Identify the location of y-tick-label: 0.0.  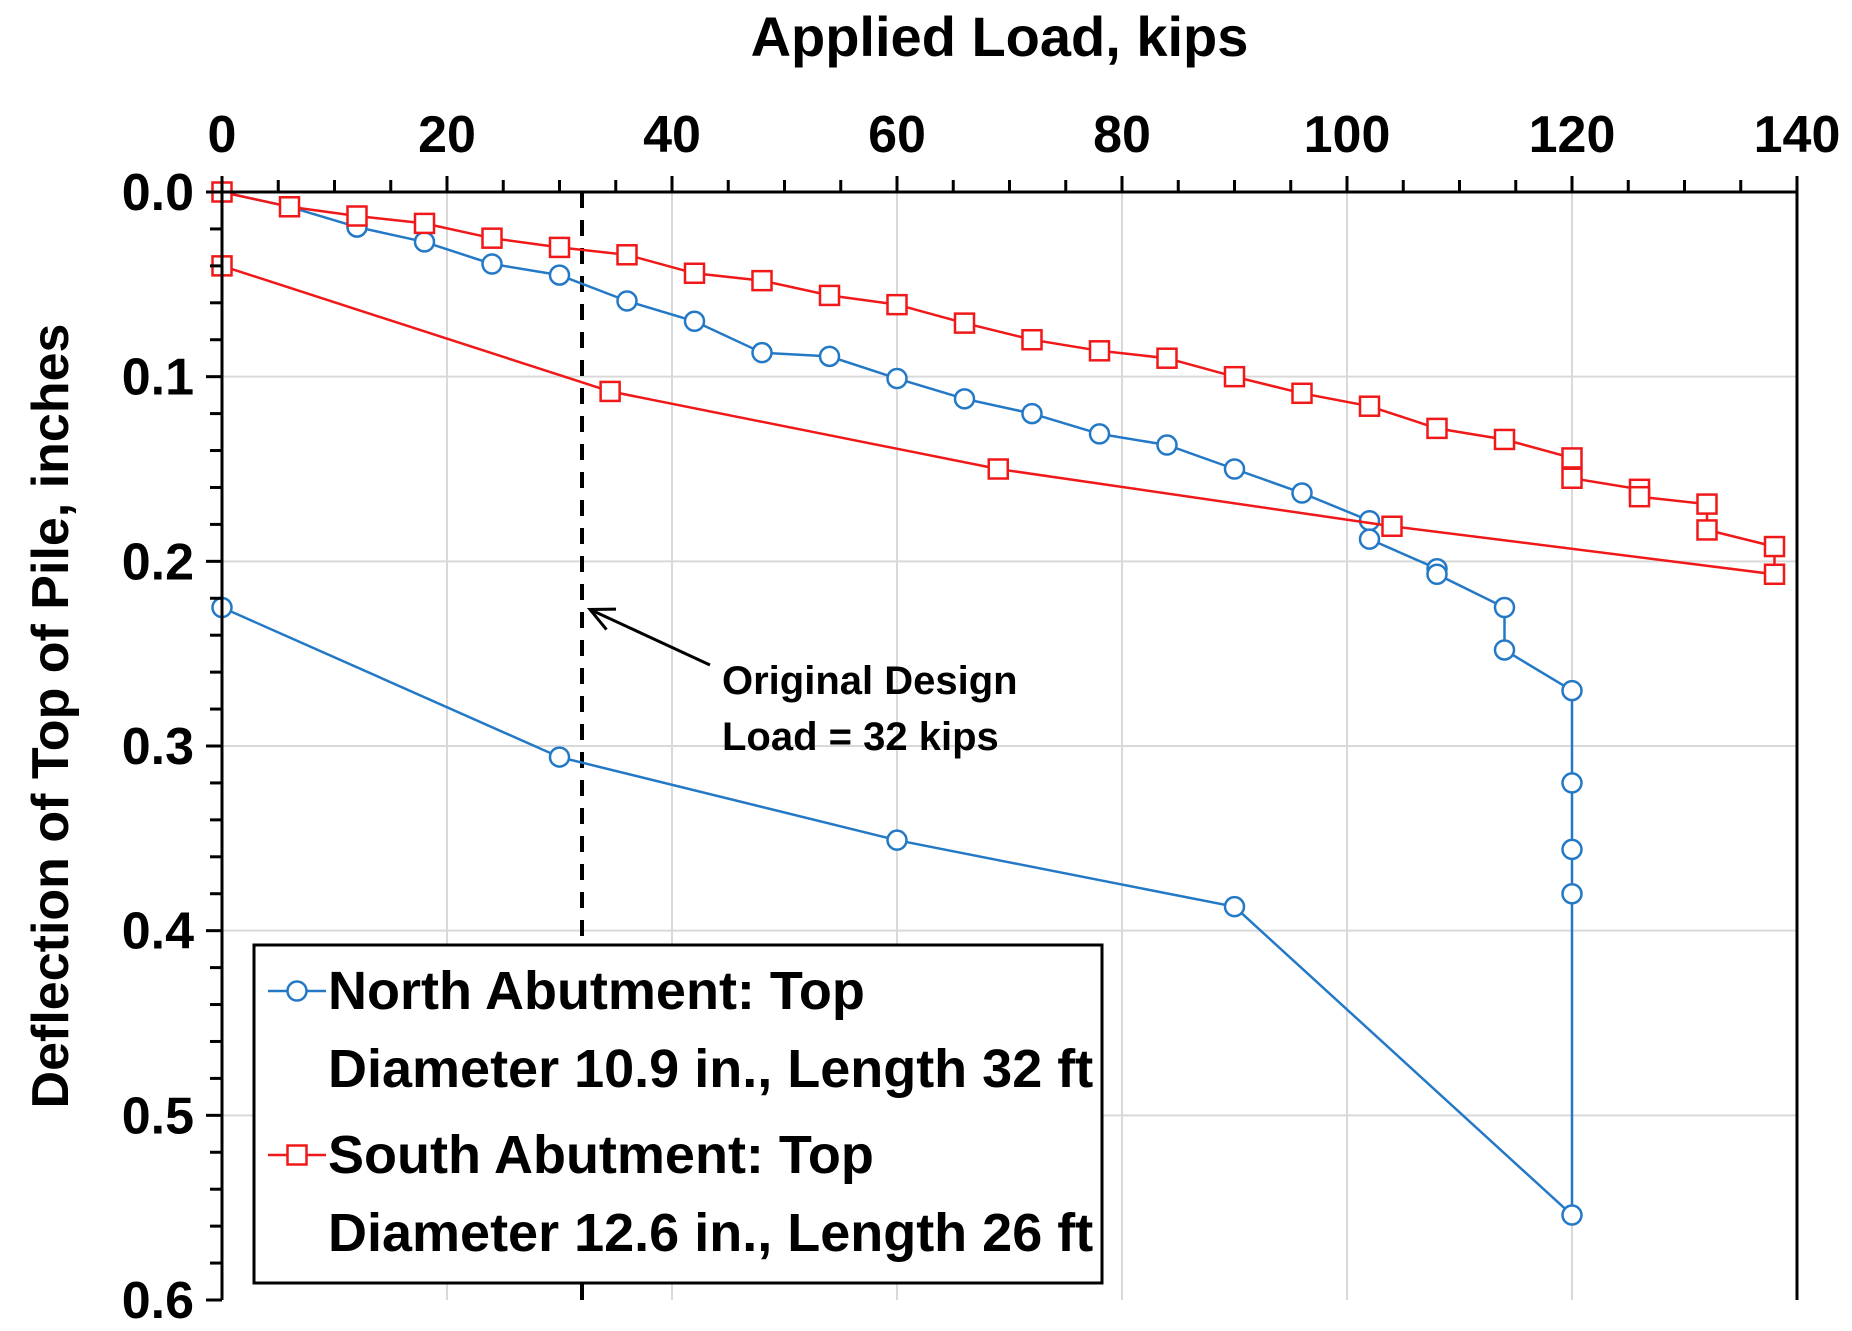
(158, 193).